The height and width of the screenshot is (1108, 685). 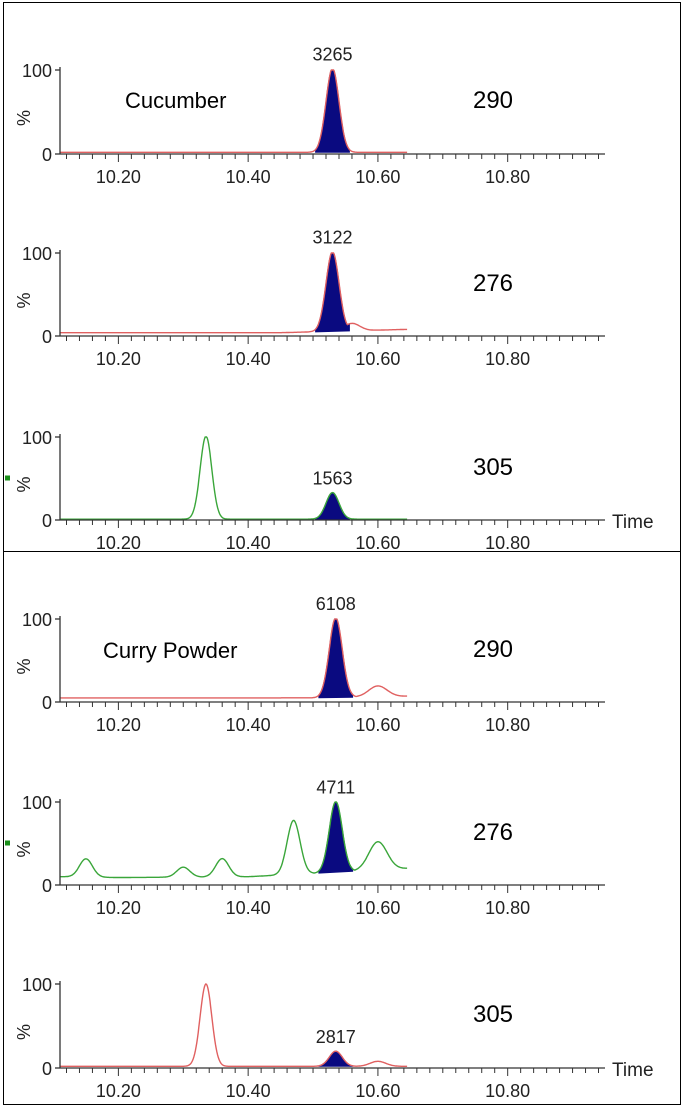 I want to click on x-tick-label-4-2: 10.60, so click(x=377, y=908).